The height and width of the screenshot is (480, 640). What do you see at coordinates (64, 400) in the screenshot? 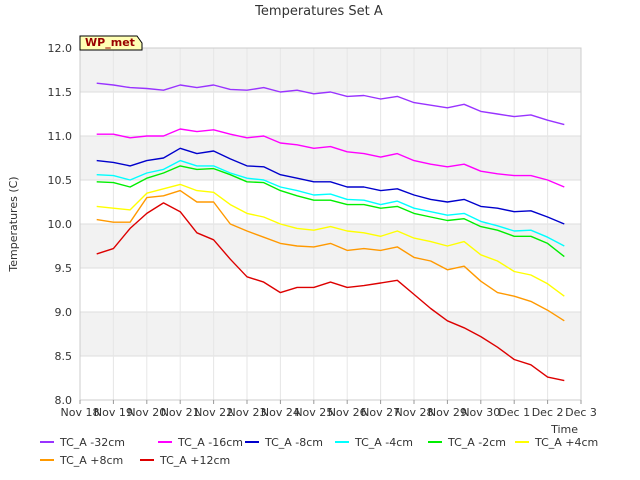
I see `y-tick-label: 8.0` at bounding box center [64, 400].